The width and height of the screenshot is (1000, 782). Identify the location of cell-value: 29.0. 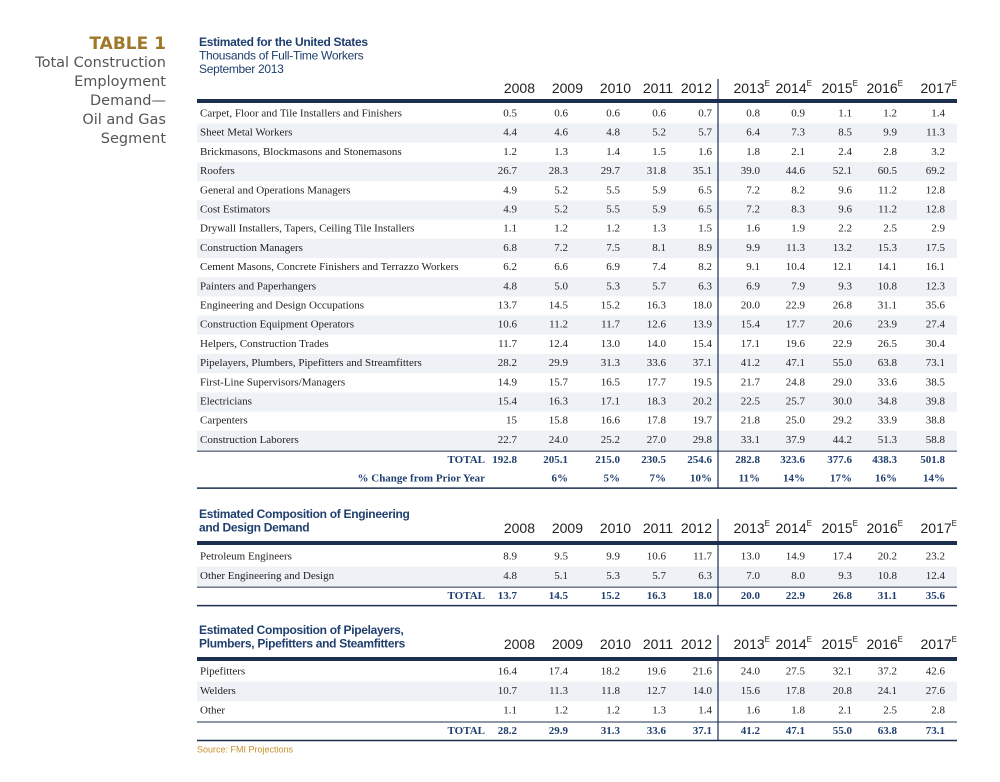
(843, 382).